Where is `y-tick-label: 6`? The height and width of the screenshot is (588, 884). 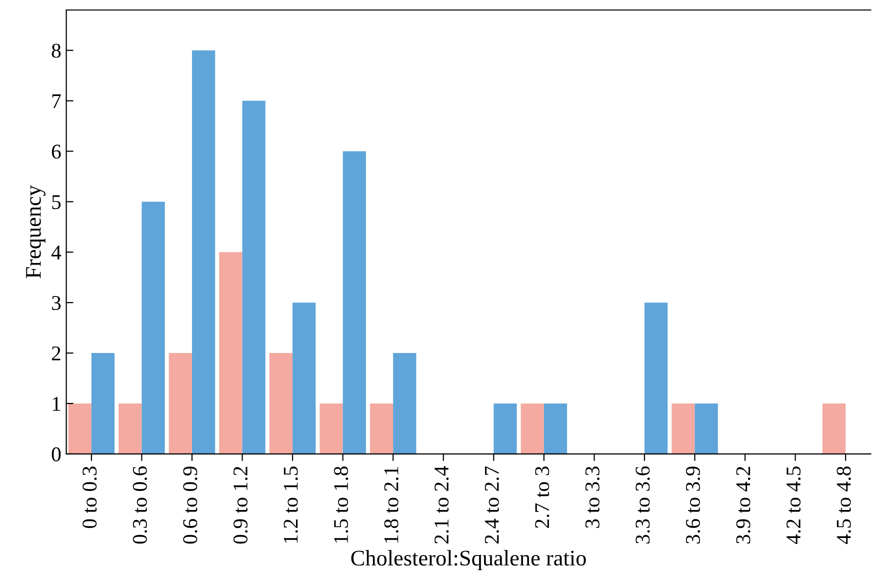 y-tick-label: 6 is located at coordinates (56, 151).